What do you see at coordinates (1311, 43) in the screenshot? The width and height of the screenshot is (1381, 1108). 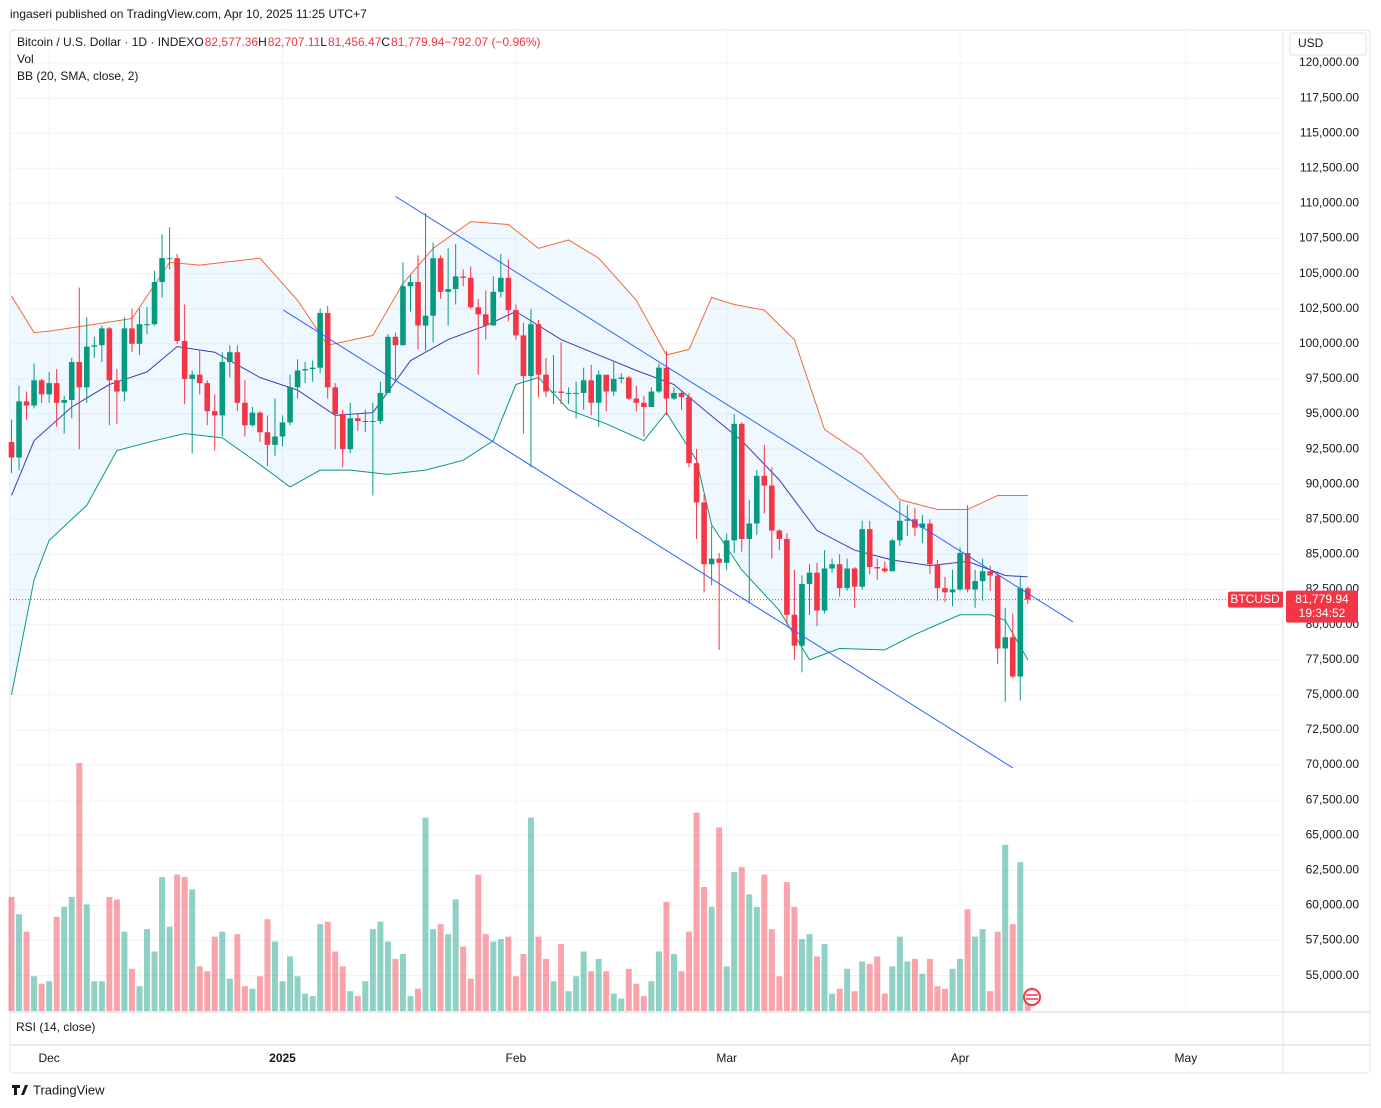 I see `currency: USD` at bounding box center [1311, 43].